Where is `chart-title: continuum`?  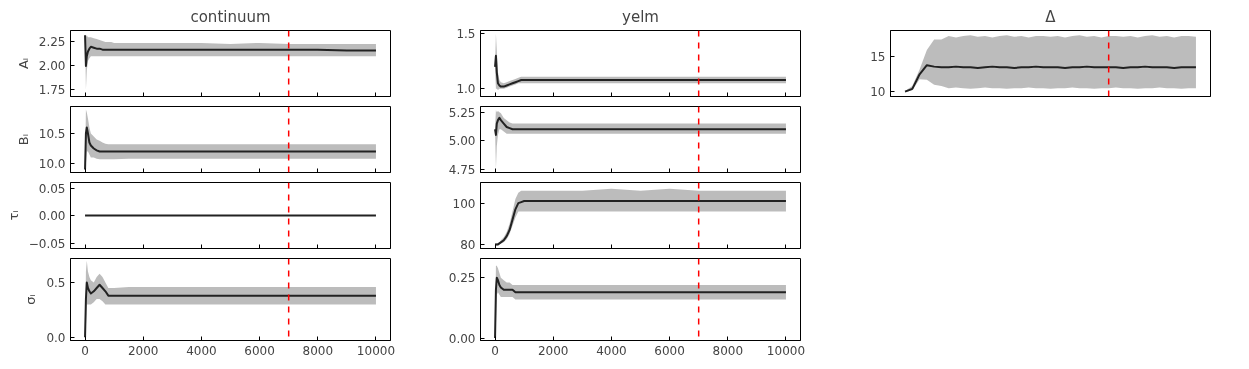
chart-title: continuum is located at coordinates (230, 16).